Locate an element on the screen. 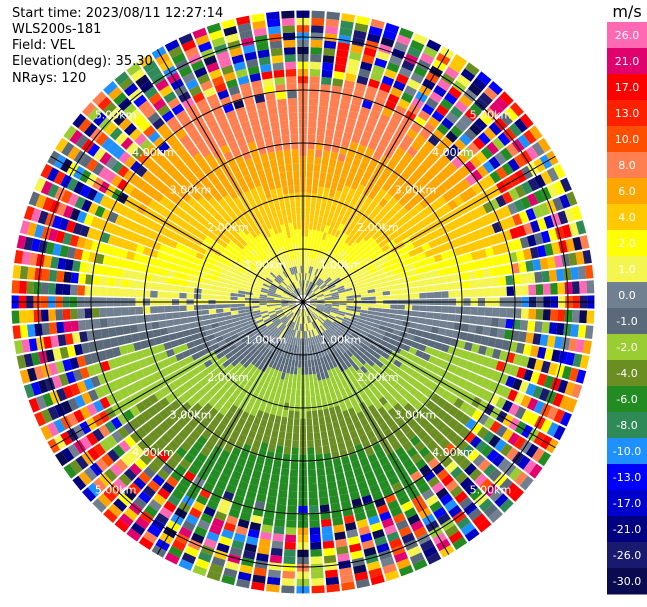 Image resolution: width=647 pixels, height=607 pixels. colorbar-bin is located at coordinates (627, 451).